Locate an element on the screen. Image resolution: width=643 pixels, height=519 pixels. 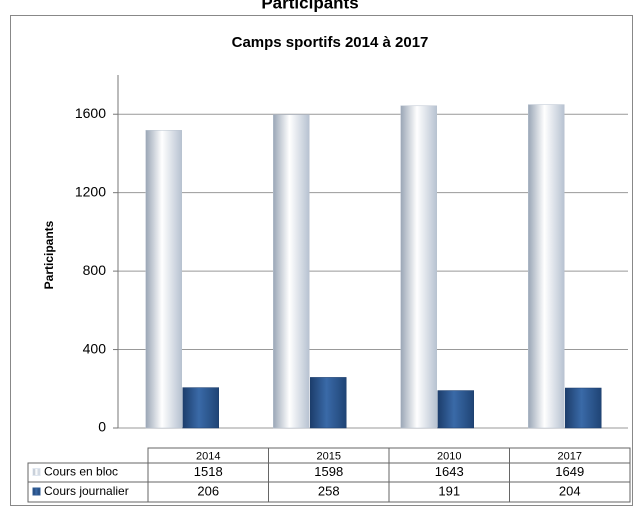
x-tick-label: 2017 is located at coordinates (570, 456).